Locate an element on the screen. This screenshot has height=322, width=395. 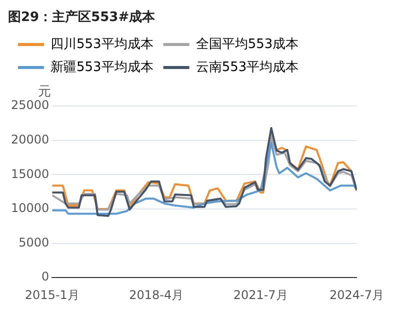
chart-title: 图29：主产区553#成本 is located at coordinates (82, 17).